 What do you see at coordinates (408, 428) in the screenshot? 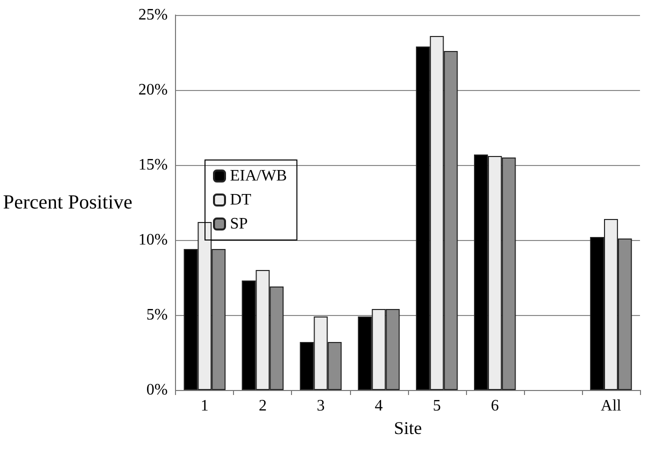
I see `x-axis-title: Site` at bounding box center [408, 428].